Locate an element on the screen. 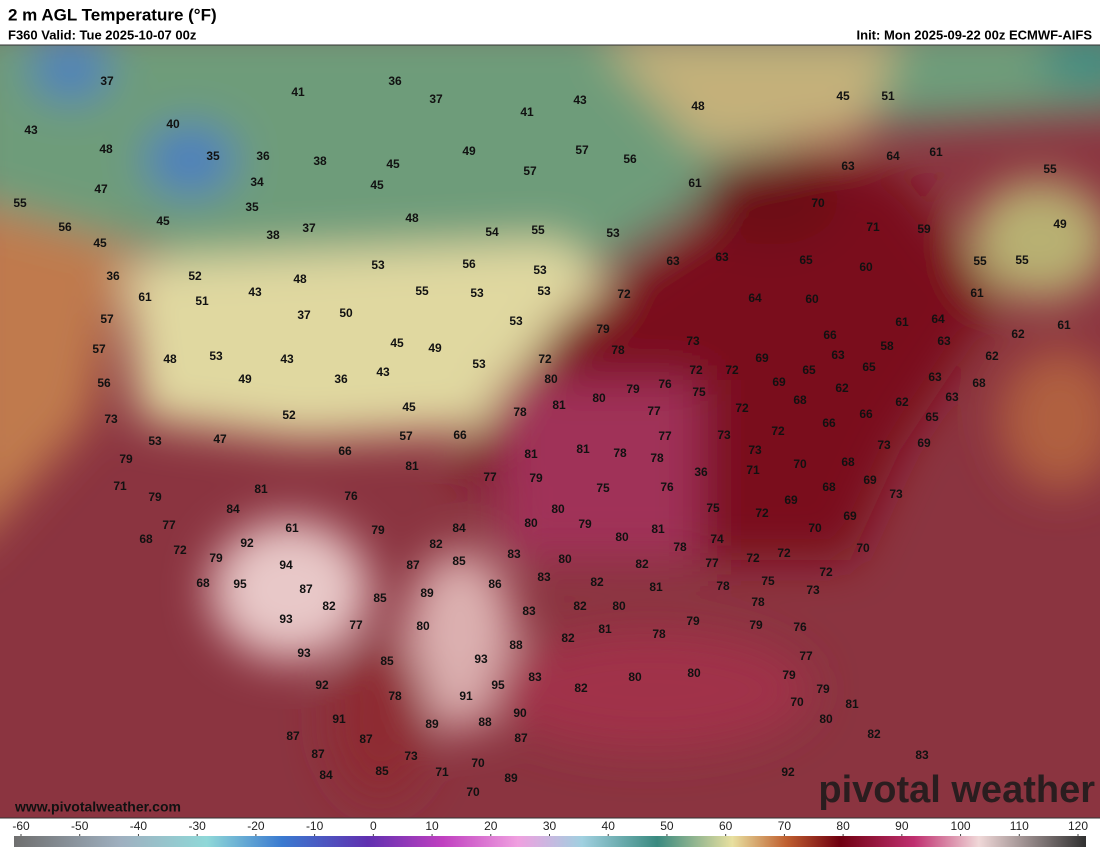 This screenshot has height=850, width=1100. temperature-label: 51 is located at coordinates (888, 96).